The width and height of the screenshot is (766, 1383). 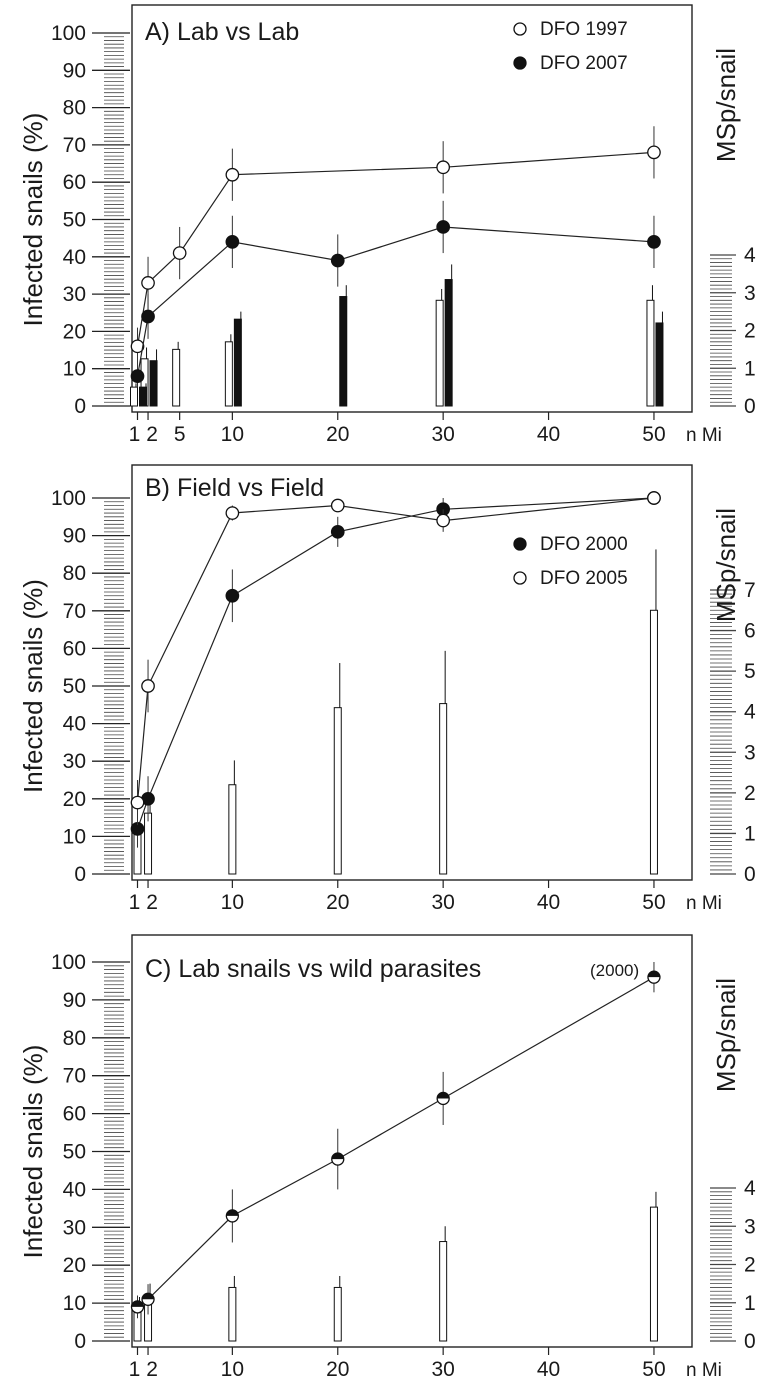 What do you see at coordinates (584, 63) in the screenshot?
I see `legend-label: DFO 2007` at bounding box center [584, 63].